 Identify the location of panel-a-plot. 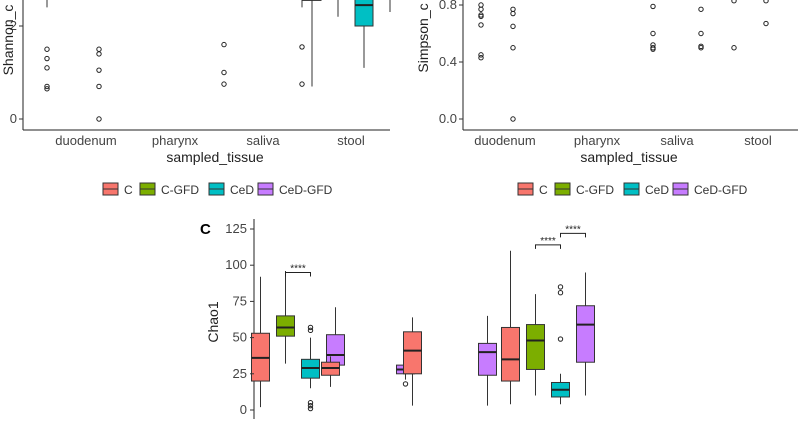
(218, 60).